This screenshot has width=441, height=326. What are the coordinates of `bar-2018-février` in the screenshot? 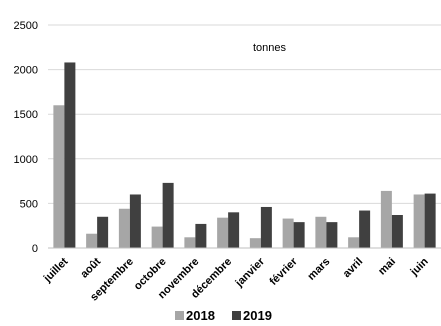 It's located at (288, 233).